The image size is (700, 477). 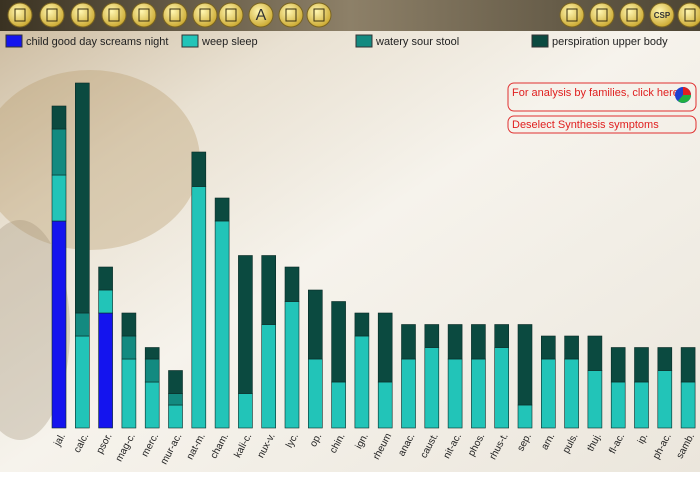 I want to click on deselect-button: Deselect Synthesis symptoms, so click(x=602, y=124).